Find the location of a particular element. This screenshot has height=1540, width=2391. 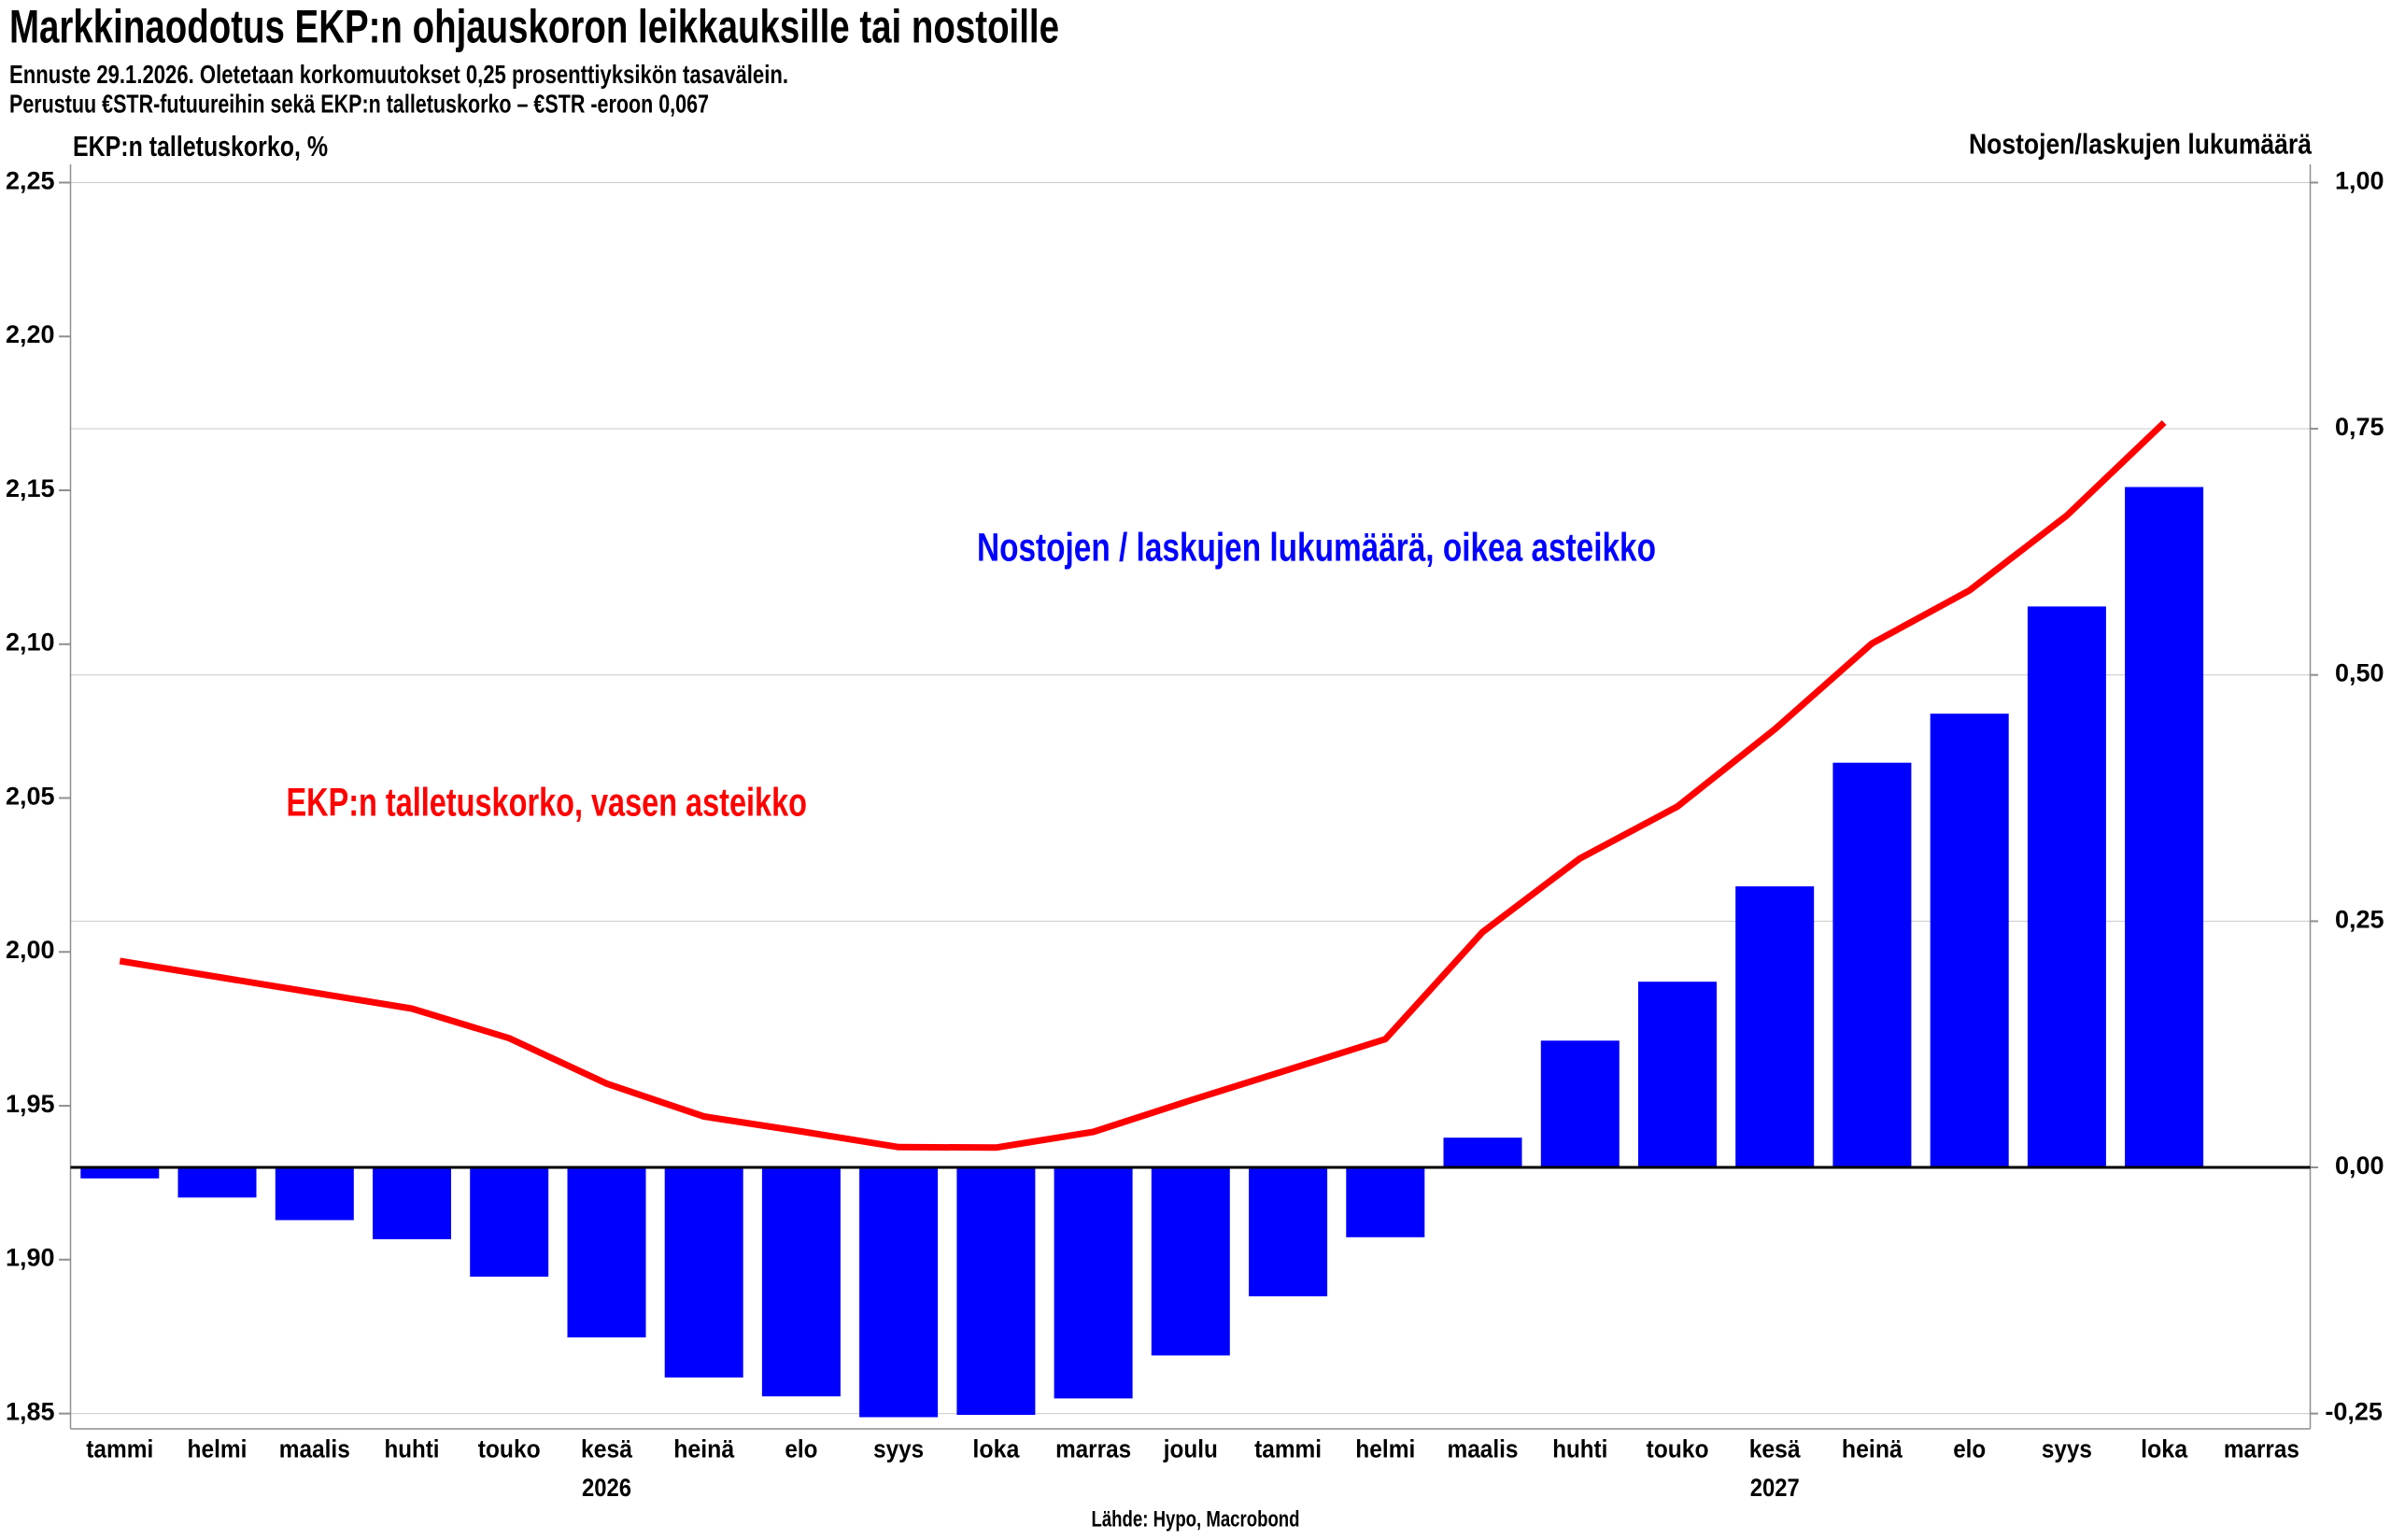

svg-text: 0,50 is located at coordinates (2360, 673).